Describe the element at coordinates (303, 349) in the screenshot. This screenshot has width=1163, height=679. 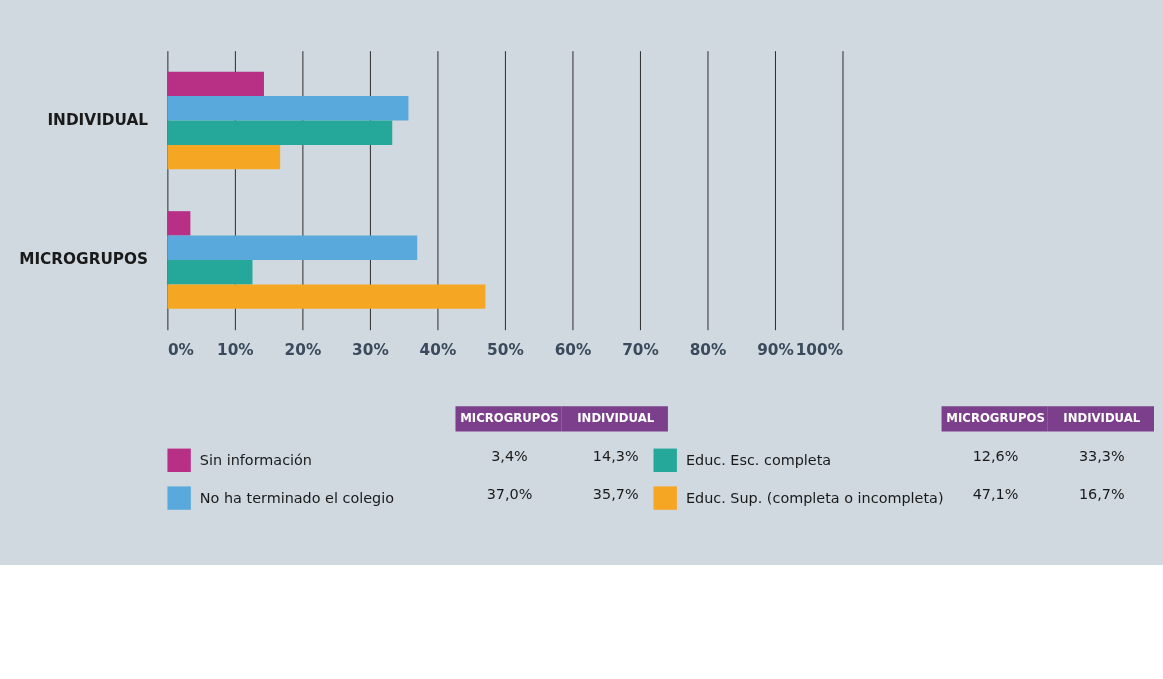
I see `x-tick-label: 20%` at that location.